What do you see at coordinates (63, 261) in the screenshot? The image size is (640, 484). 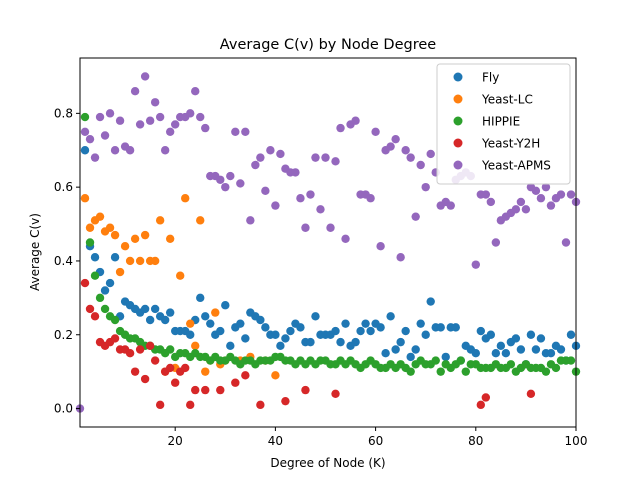 I see `y-tick-label: 0.4` at bounding box center [63, 261].